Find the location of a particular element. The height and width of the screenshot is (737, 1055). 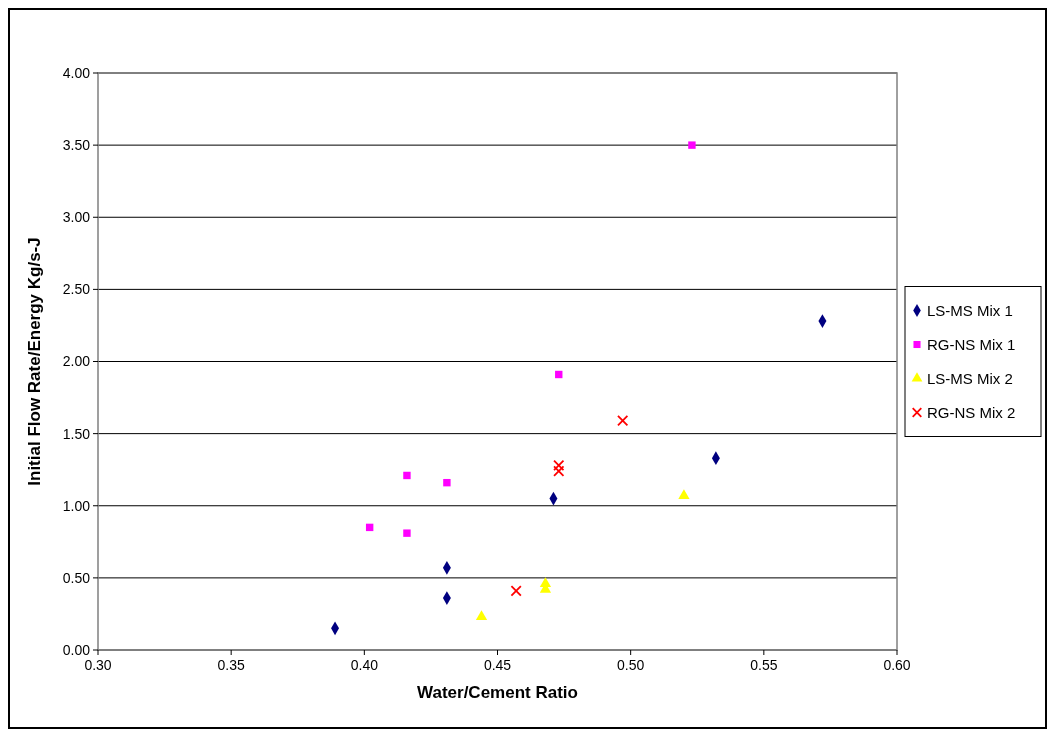

legend-label: LS-MS Mix 1 is located at coordinates (970, 310).